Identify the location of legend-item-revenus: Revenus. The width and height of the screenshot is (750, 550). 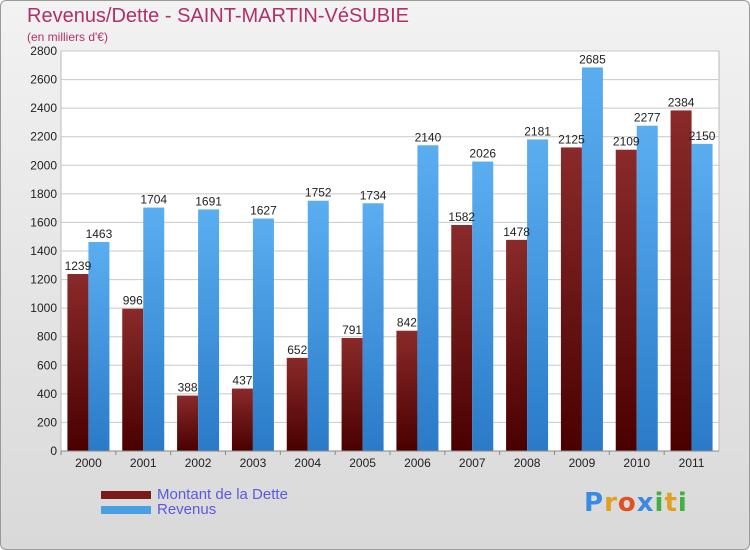
(194, 509).